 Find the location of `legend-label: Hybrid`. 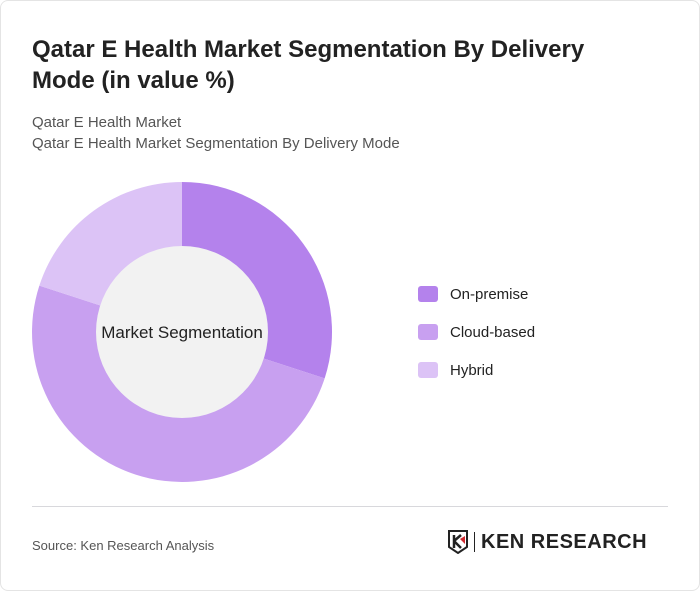

legend-label: Hybrid is located at coordinates (472, 370).